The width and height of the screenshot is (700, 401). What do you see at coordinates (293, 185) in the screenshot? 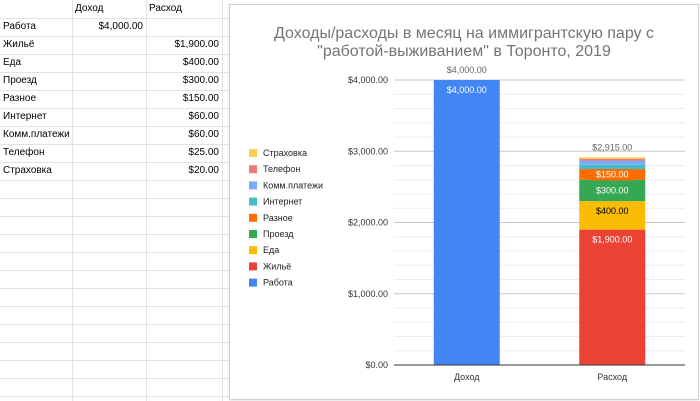
I see `legend-label: Комм.платежи` at bounding box center [293, 185].